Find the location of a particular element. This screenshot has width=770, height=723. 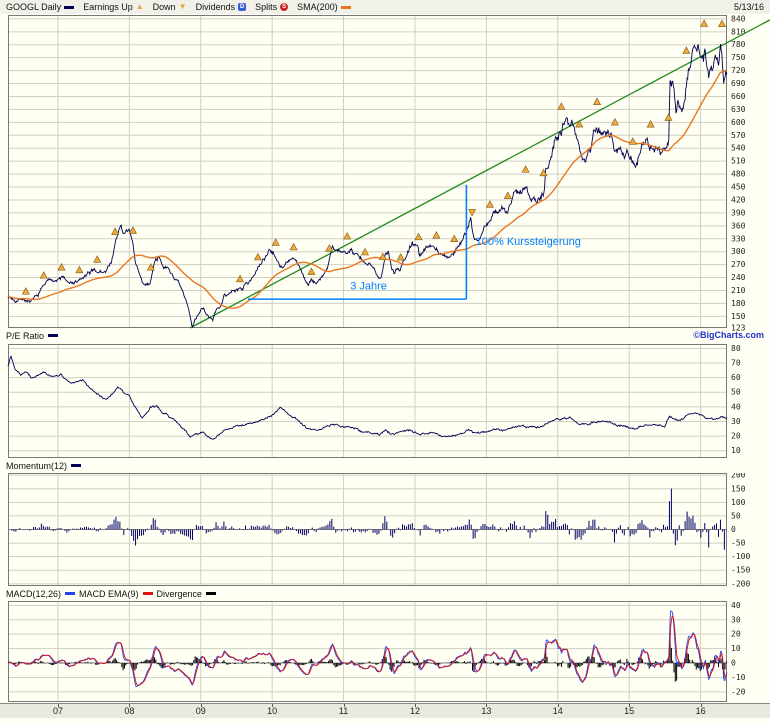

macd-panel-header: MACD(12,26) MACD EMA(9) Divergence is located at coordinates (385, 593).